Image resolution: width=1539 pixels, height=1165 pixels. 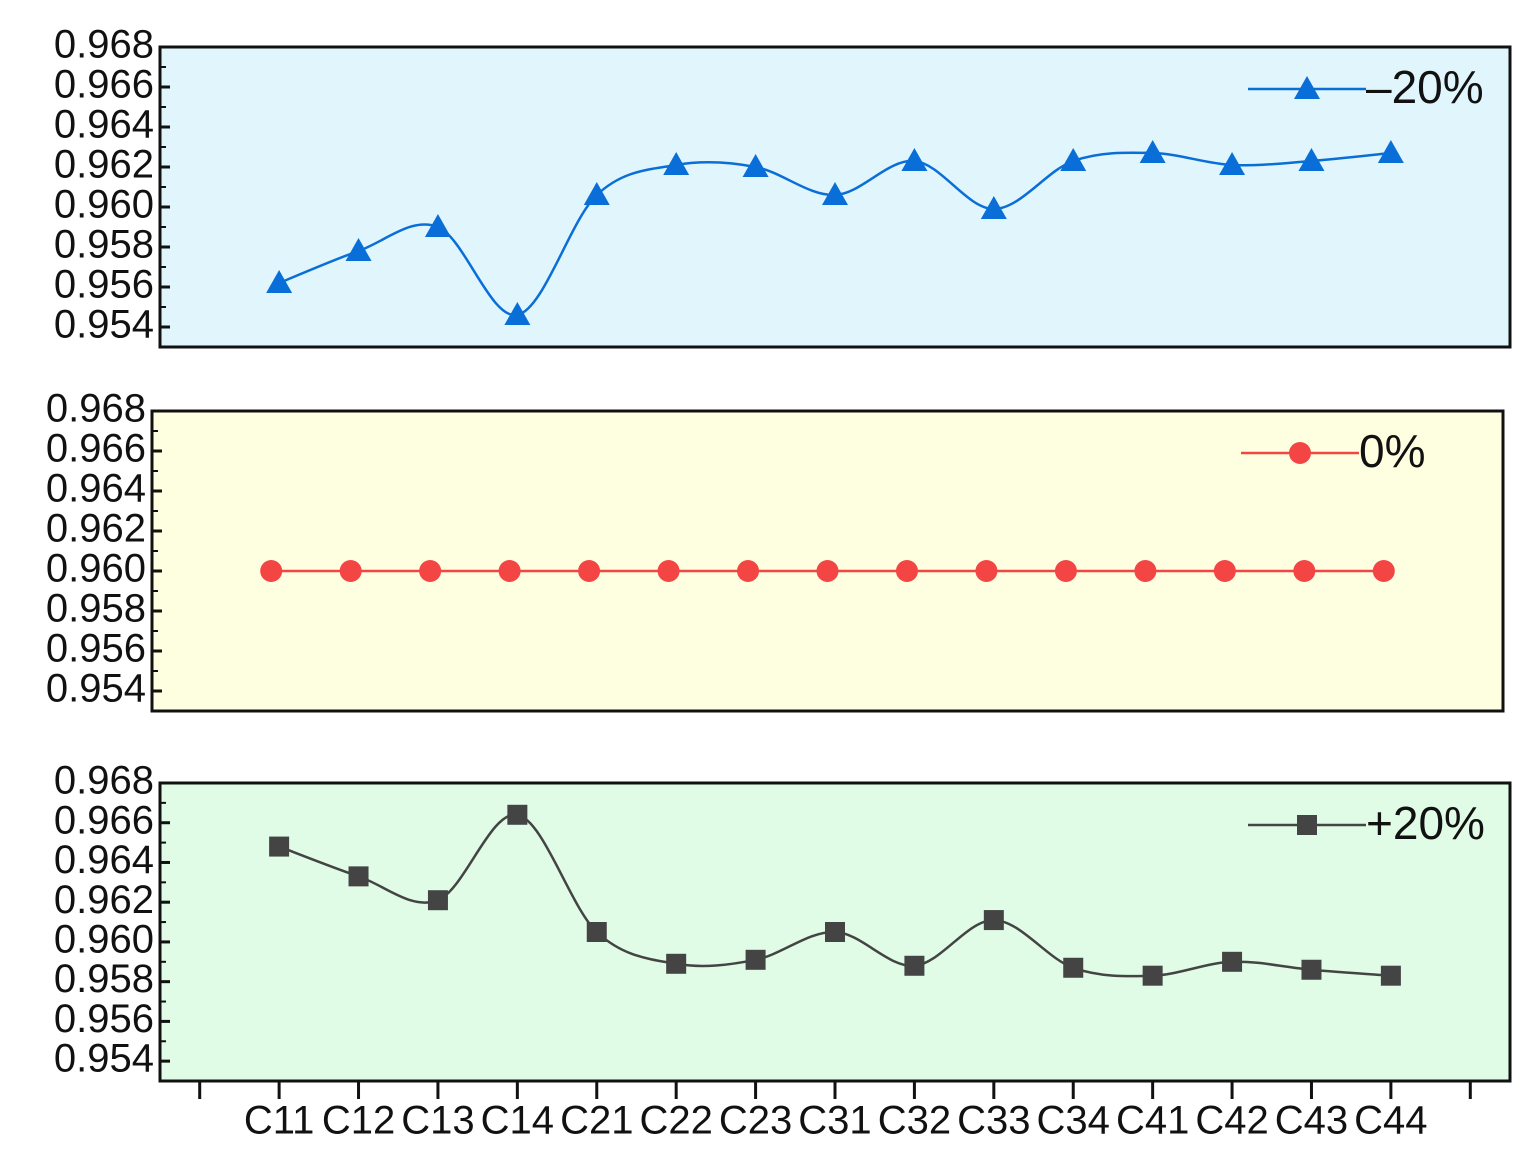 What do you see at coordinates (279, 1121) in the screenshot?
I see `x-tick-label: C11` at bounding box center [279, 1121].